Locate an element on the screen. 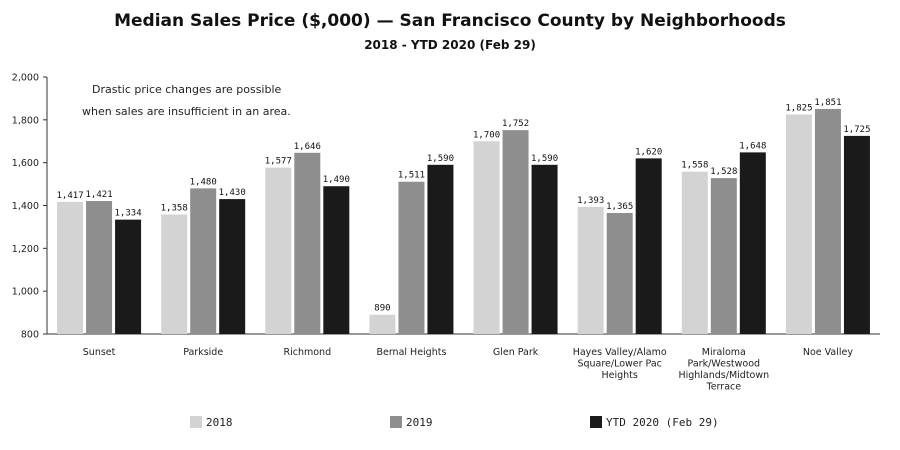 The width and height of the screenshot is (900, 450). x-tick-label: Richmond is located at coordinates (308, 352).